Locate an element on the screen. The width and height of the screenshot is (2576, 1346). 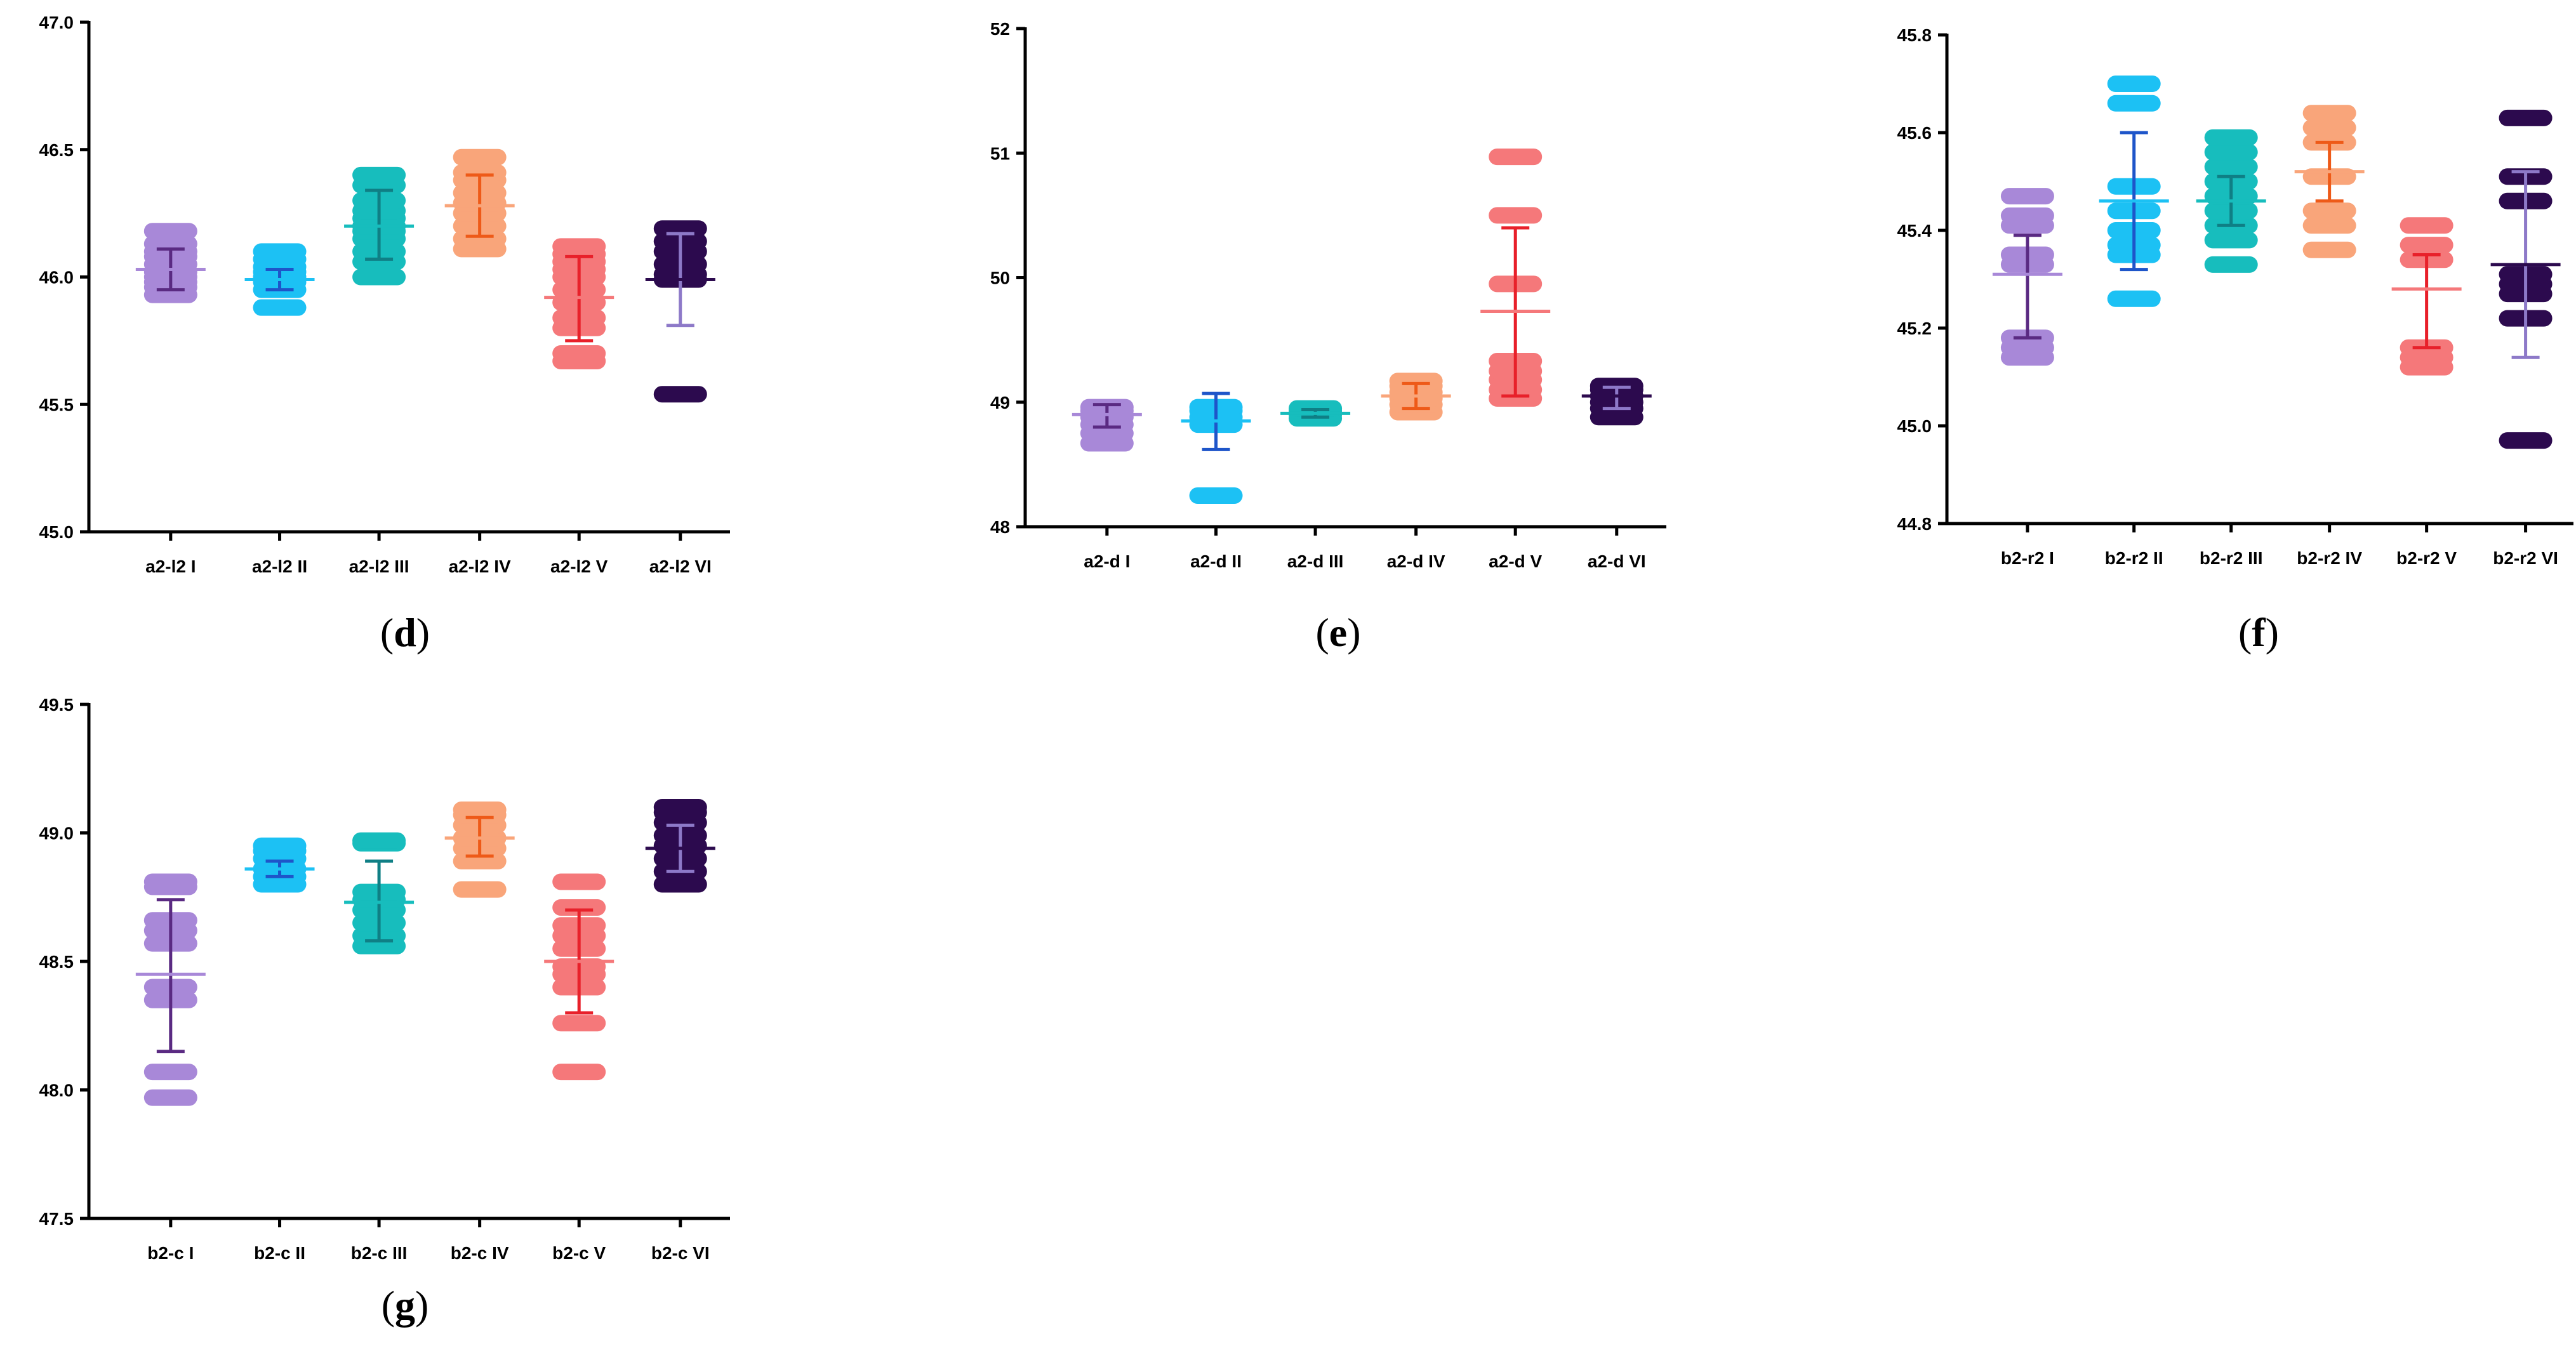
y-tick-label: 48.5 is located at coordinates (56, 962).